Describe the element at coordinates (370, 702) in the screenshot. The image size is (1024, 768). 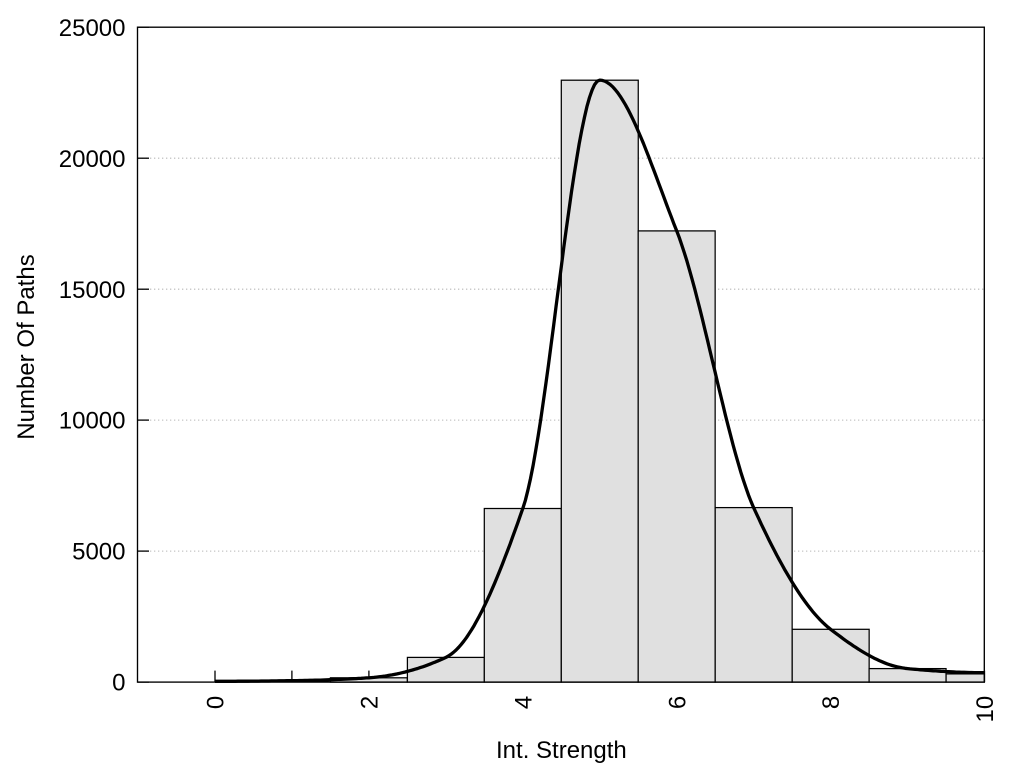
I see `svg-text: 2` at that location.